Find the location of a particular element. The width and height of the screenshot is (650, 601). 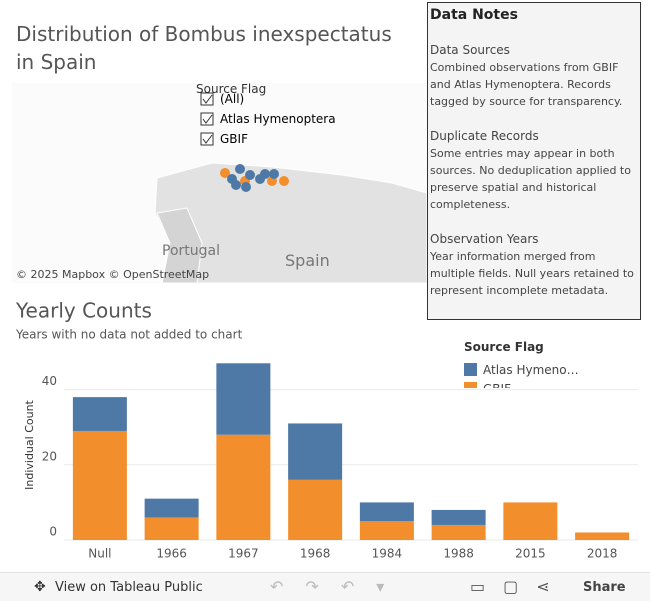

filter-option: (All) is located at coordinates (232, 99).